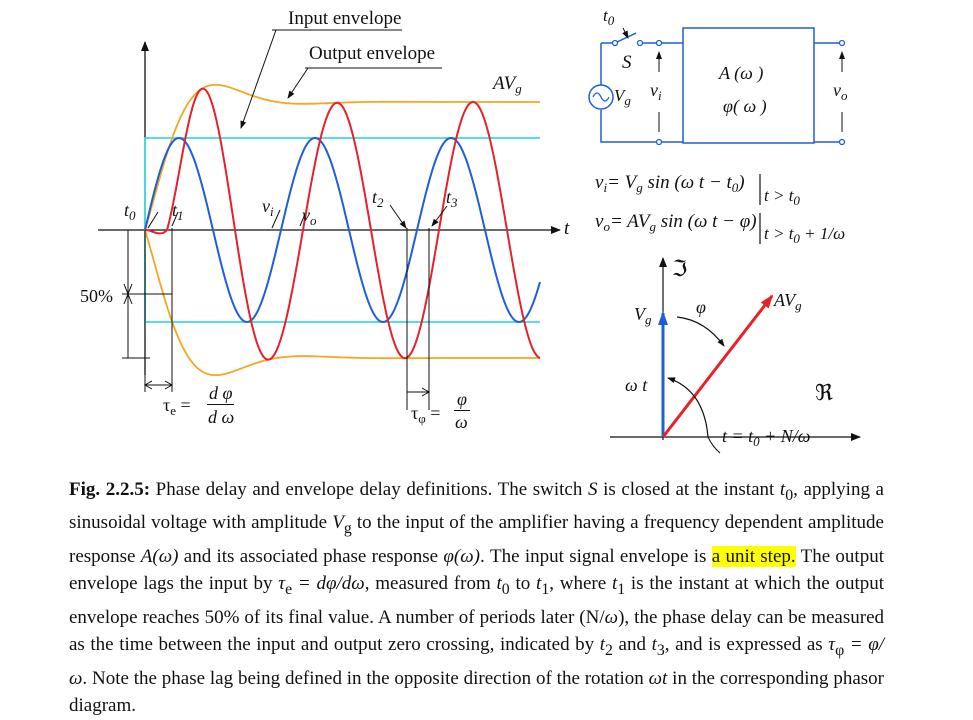 This screenshot has height=720, width=973. What do you see at coordinates (700, 331) in the screenshot?
I see `phi-arc` at bounding box center [700, 331].